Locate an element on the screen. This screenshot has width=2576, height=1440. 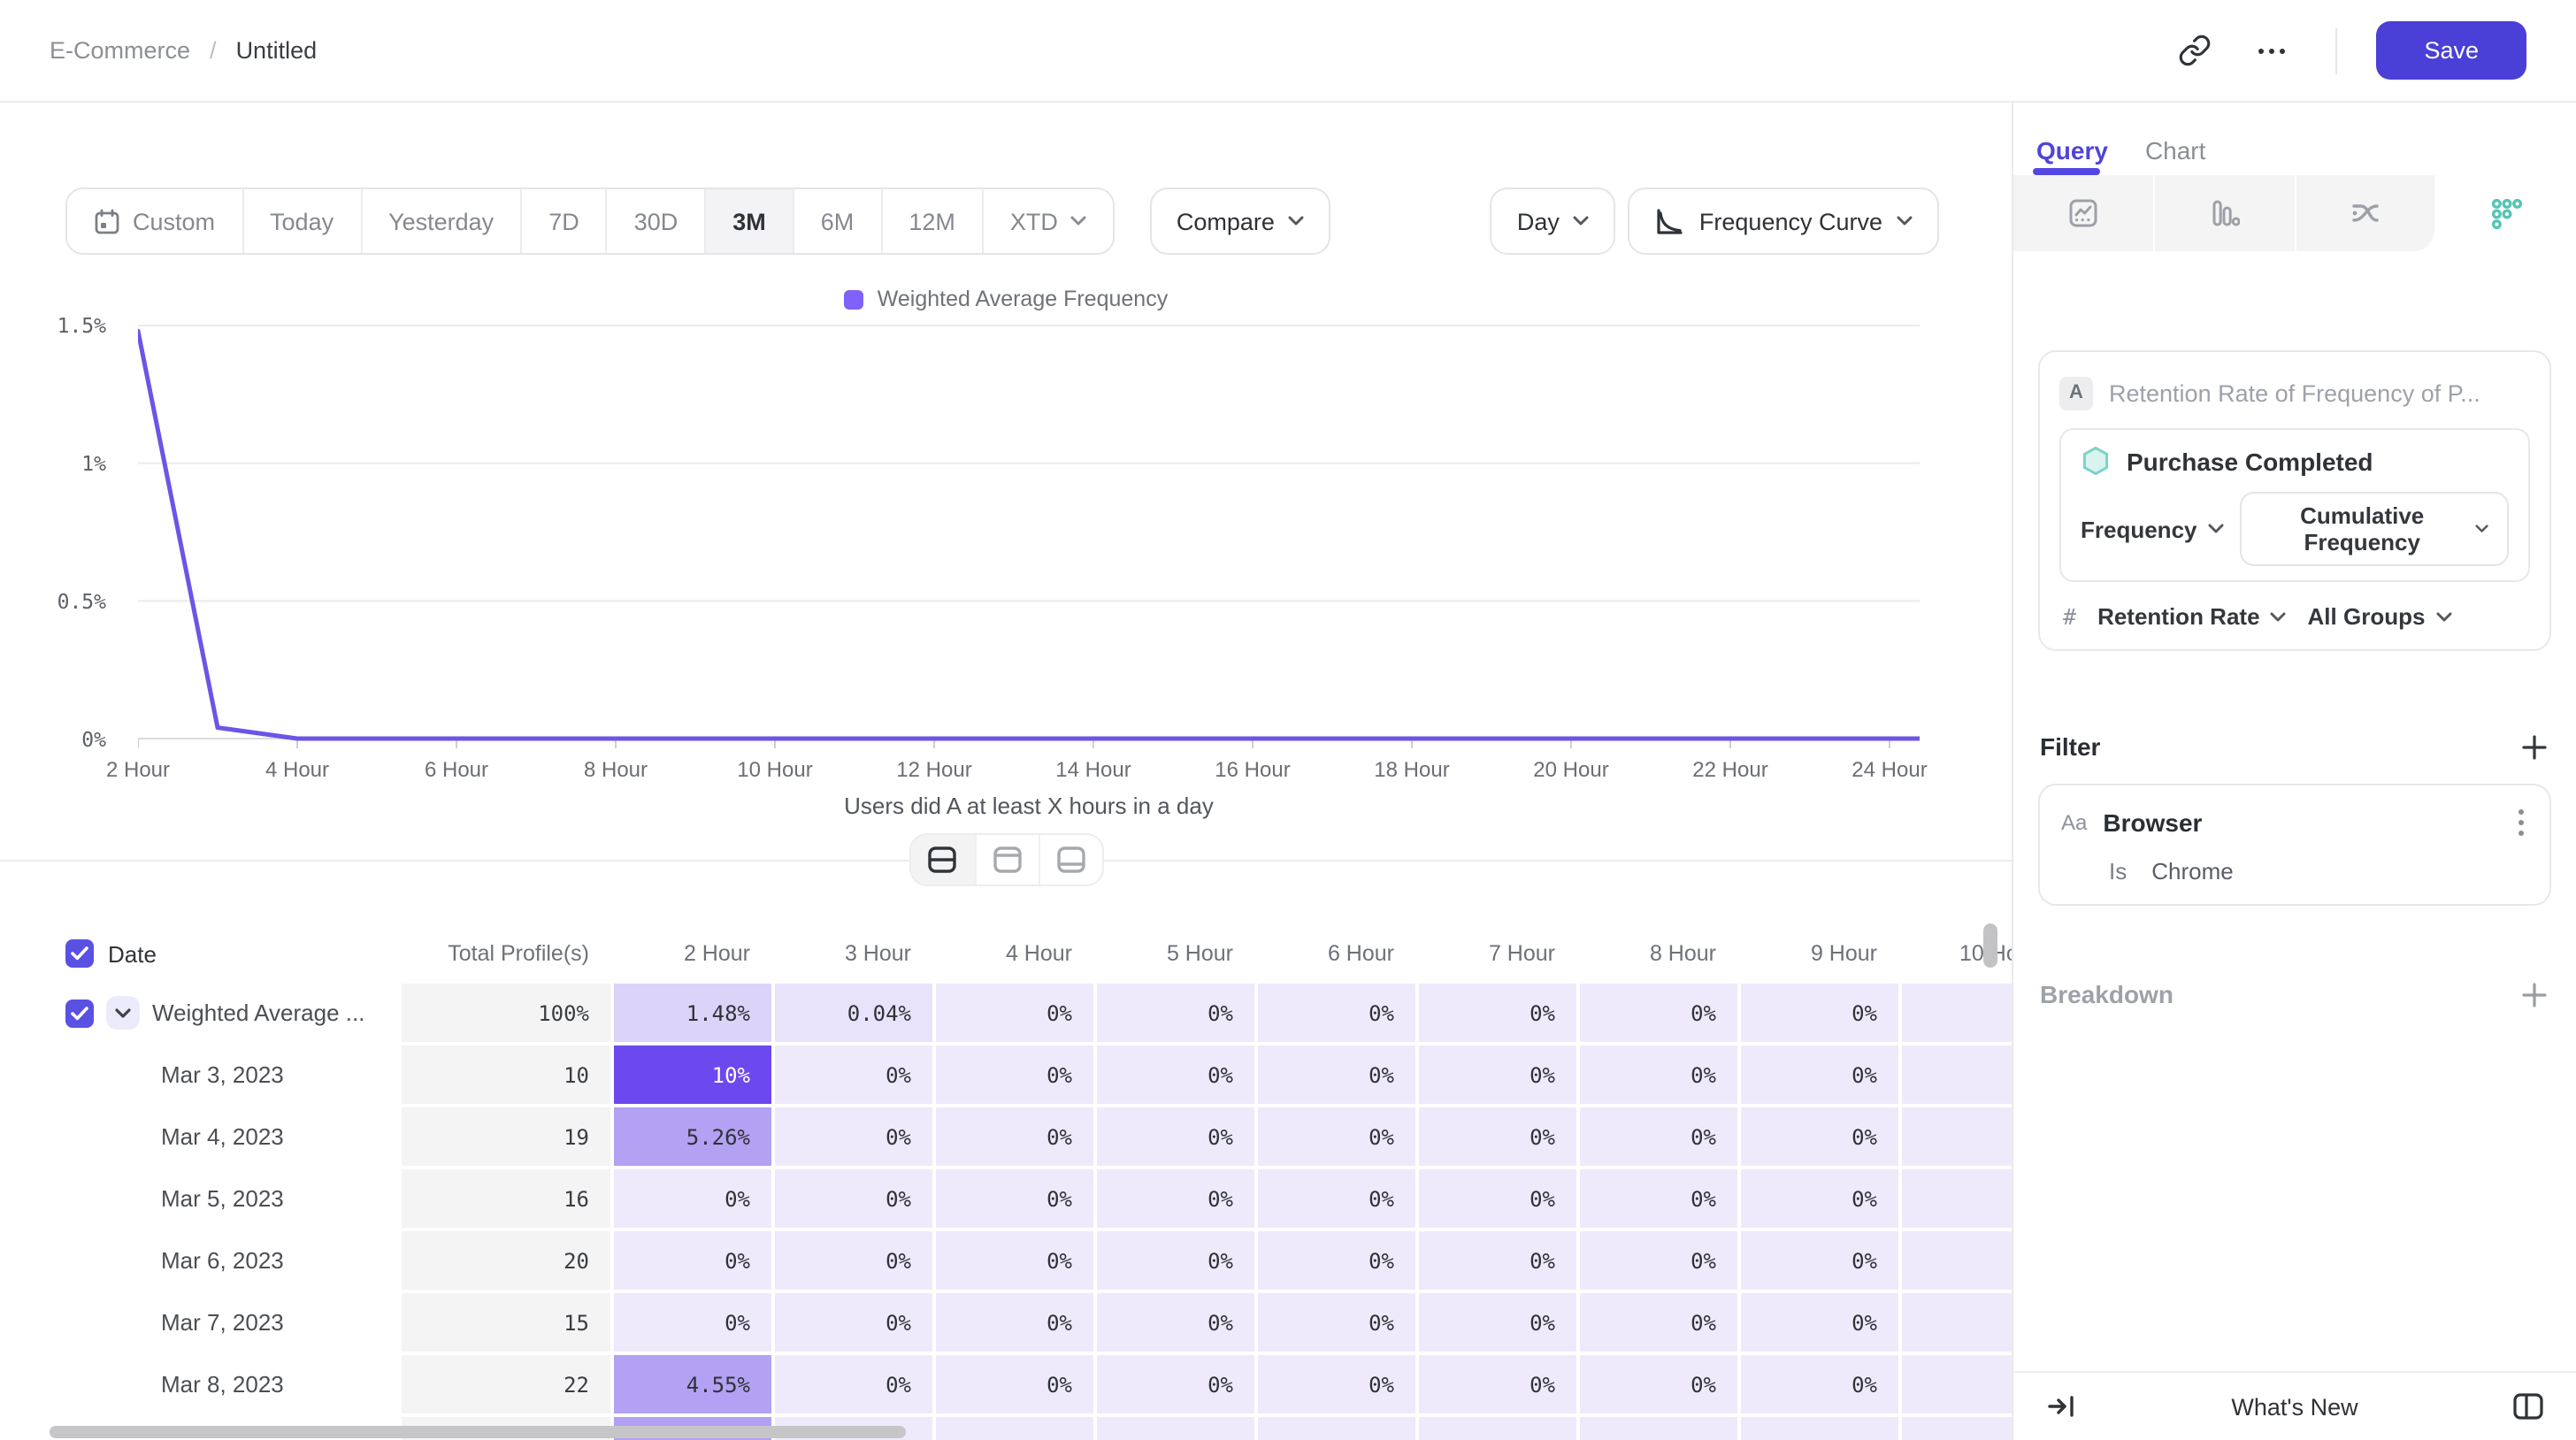
view-tab-insights is located at coordinates (2083, 213).